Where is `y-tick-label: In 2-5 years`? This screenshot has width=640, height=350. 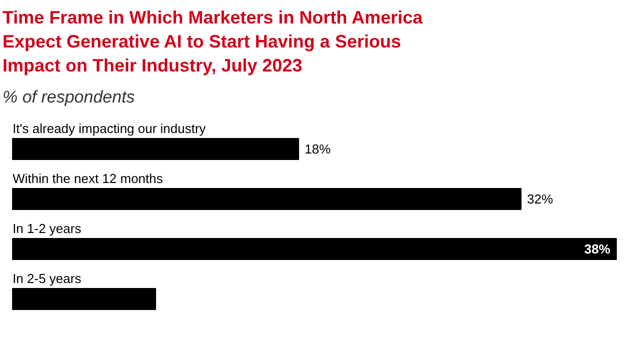 y-tick-label: In 2-5 years is located at coordinates (47, 278).